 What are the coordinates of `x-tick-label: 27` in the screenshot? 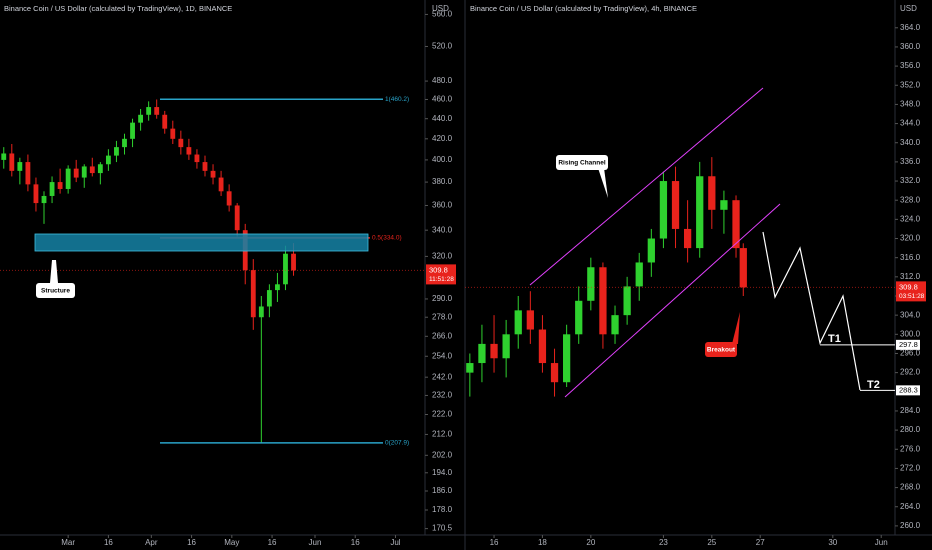 It's located at (760, 542).